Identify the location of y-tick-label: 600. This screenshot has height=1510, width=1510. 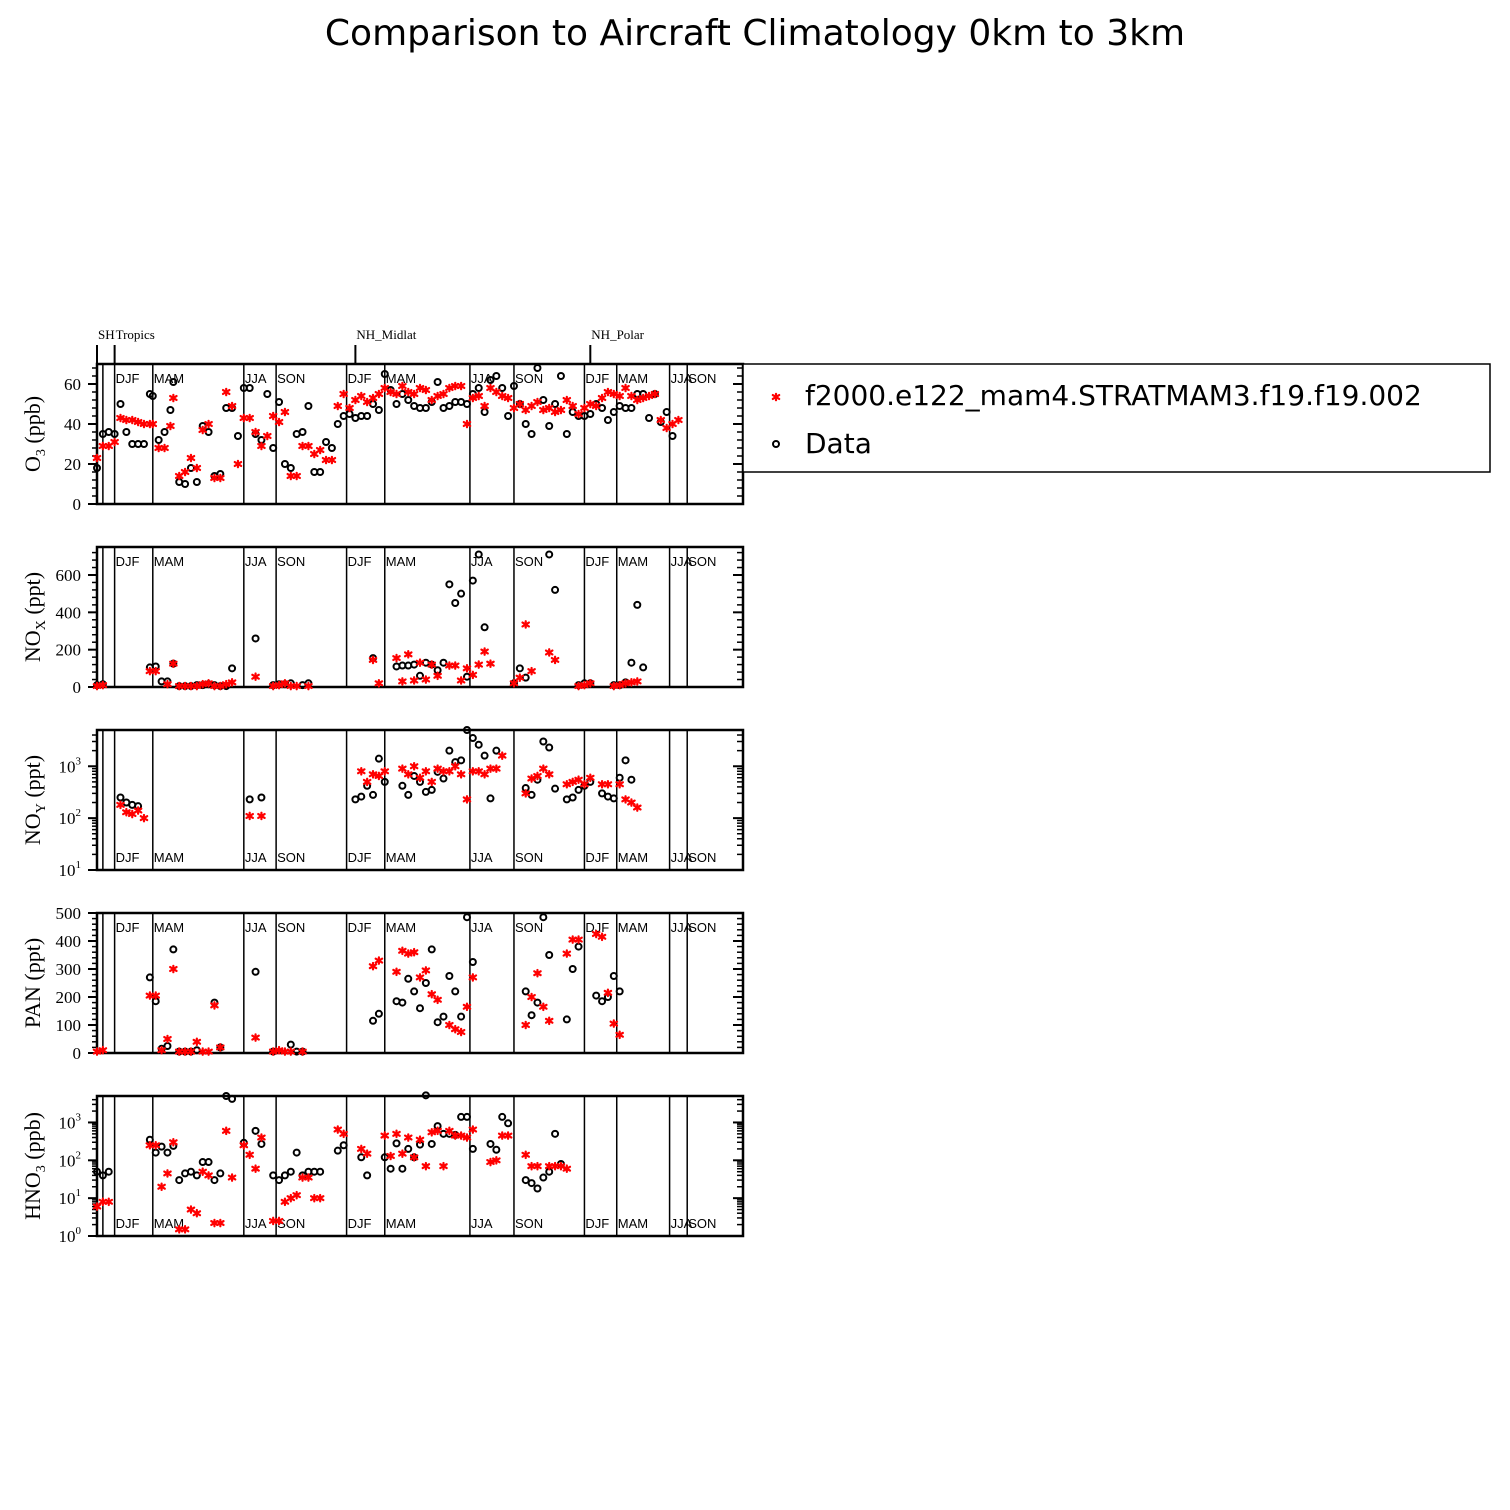
(69, 575).